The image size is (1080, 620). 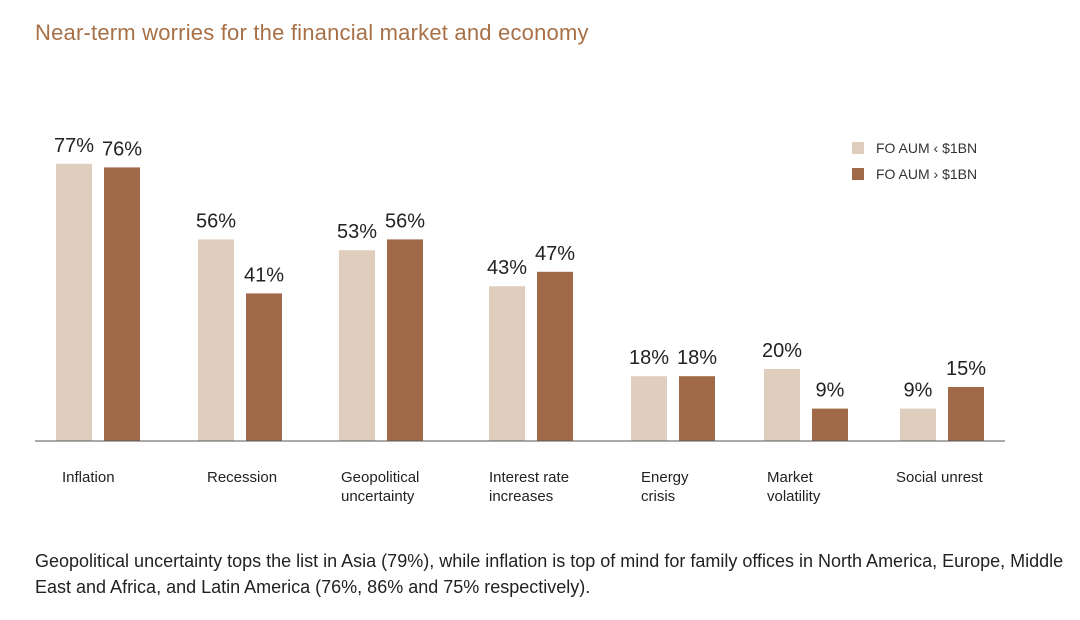 I want to click on legend-swatch-series2, so click(x=858, y=174).